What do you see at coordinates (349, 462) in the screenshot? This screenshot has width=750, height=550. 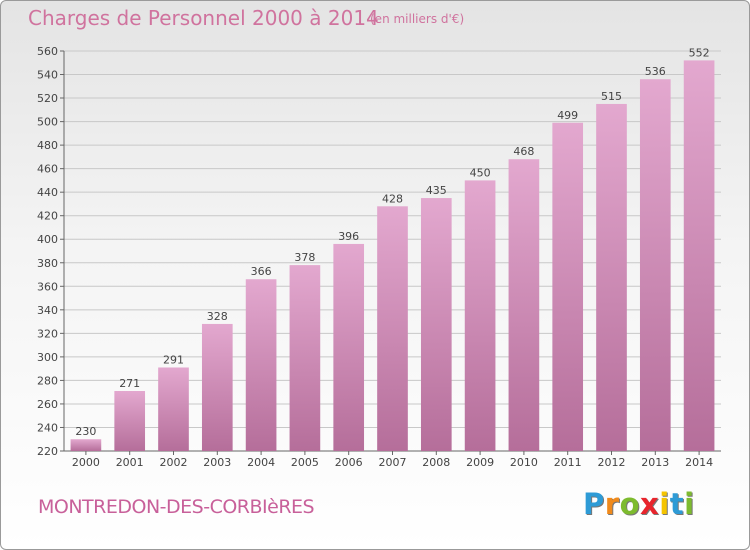 I see `x-tick-label: 2006` at bounding box center [349, 462].